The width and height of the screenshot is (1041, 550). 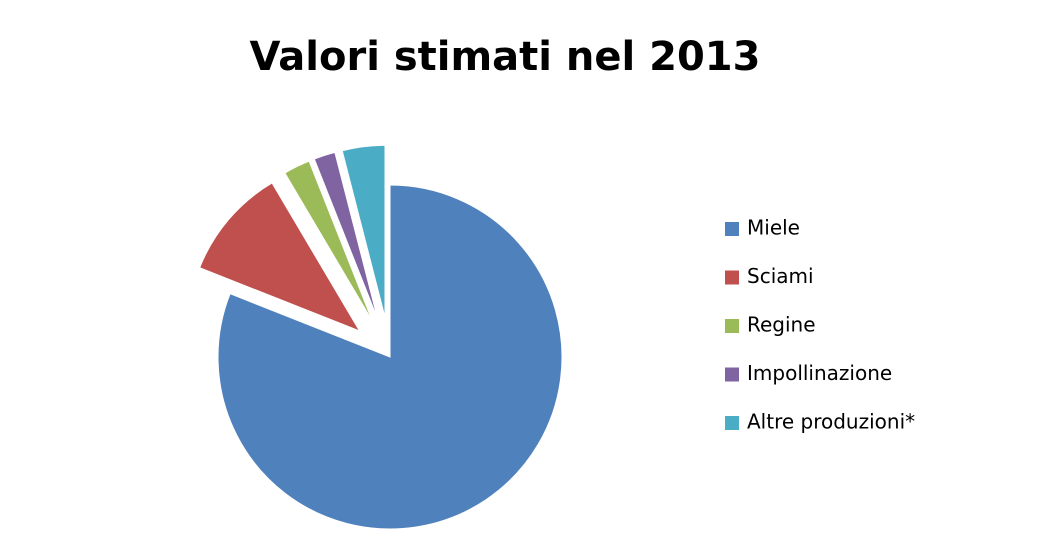 I want to click on legend-label: Miele, so click(x=773, y=228).